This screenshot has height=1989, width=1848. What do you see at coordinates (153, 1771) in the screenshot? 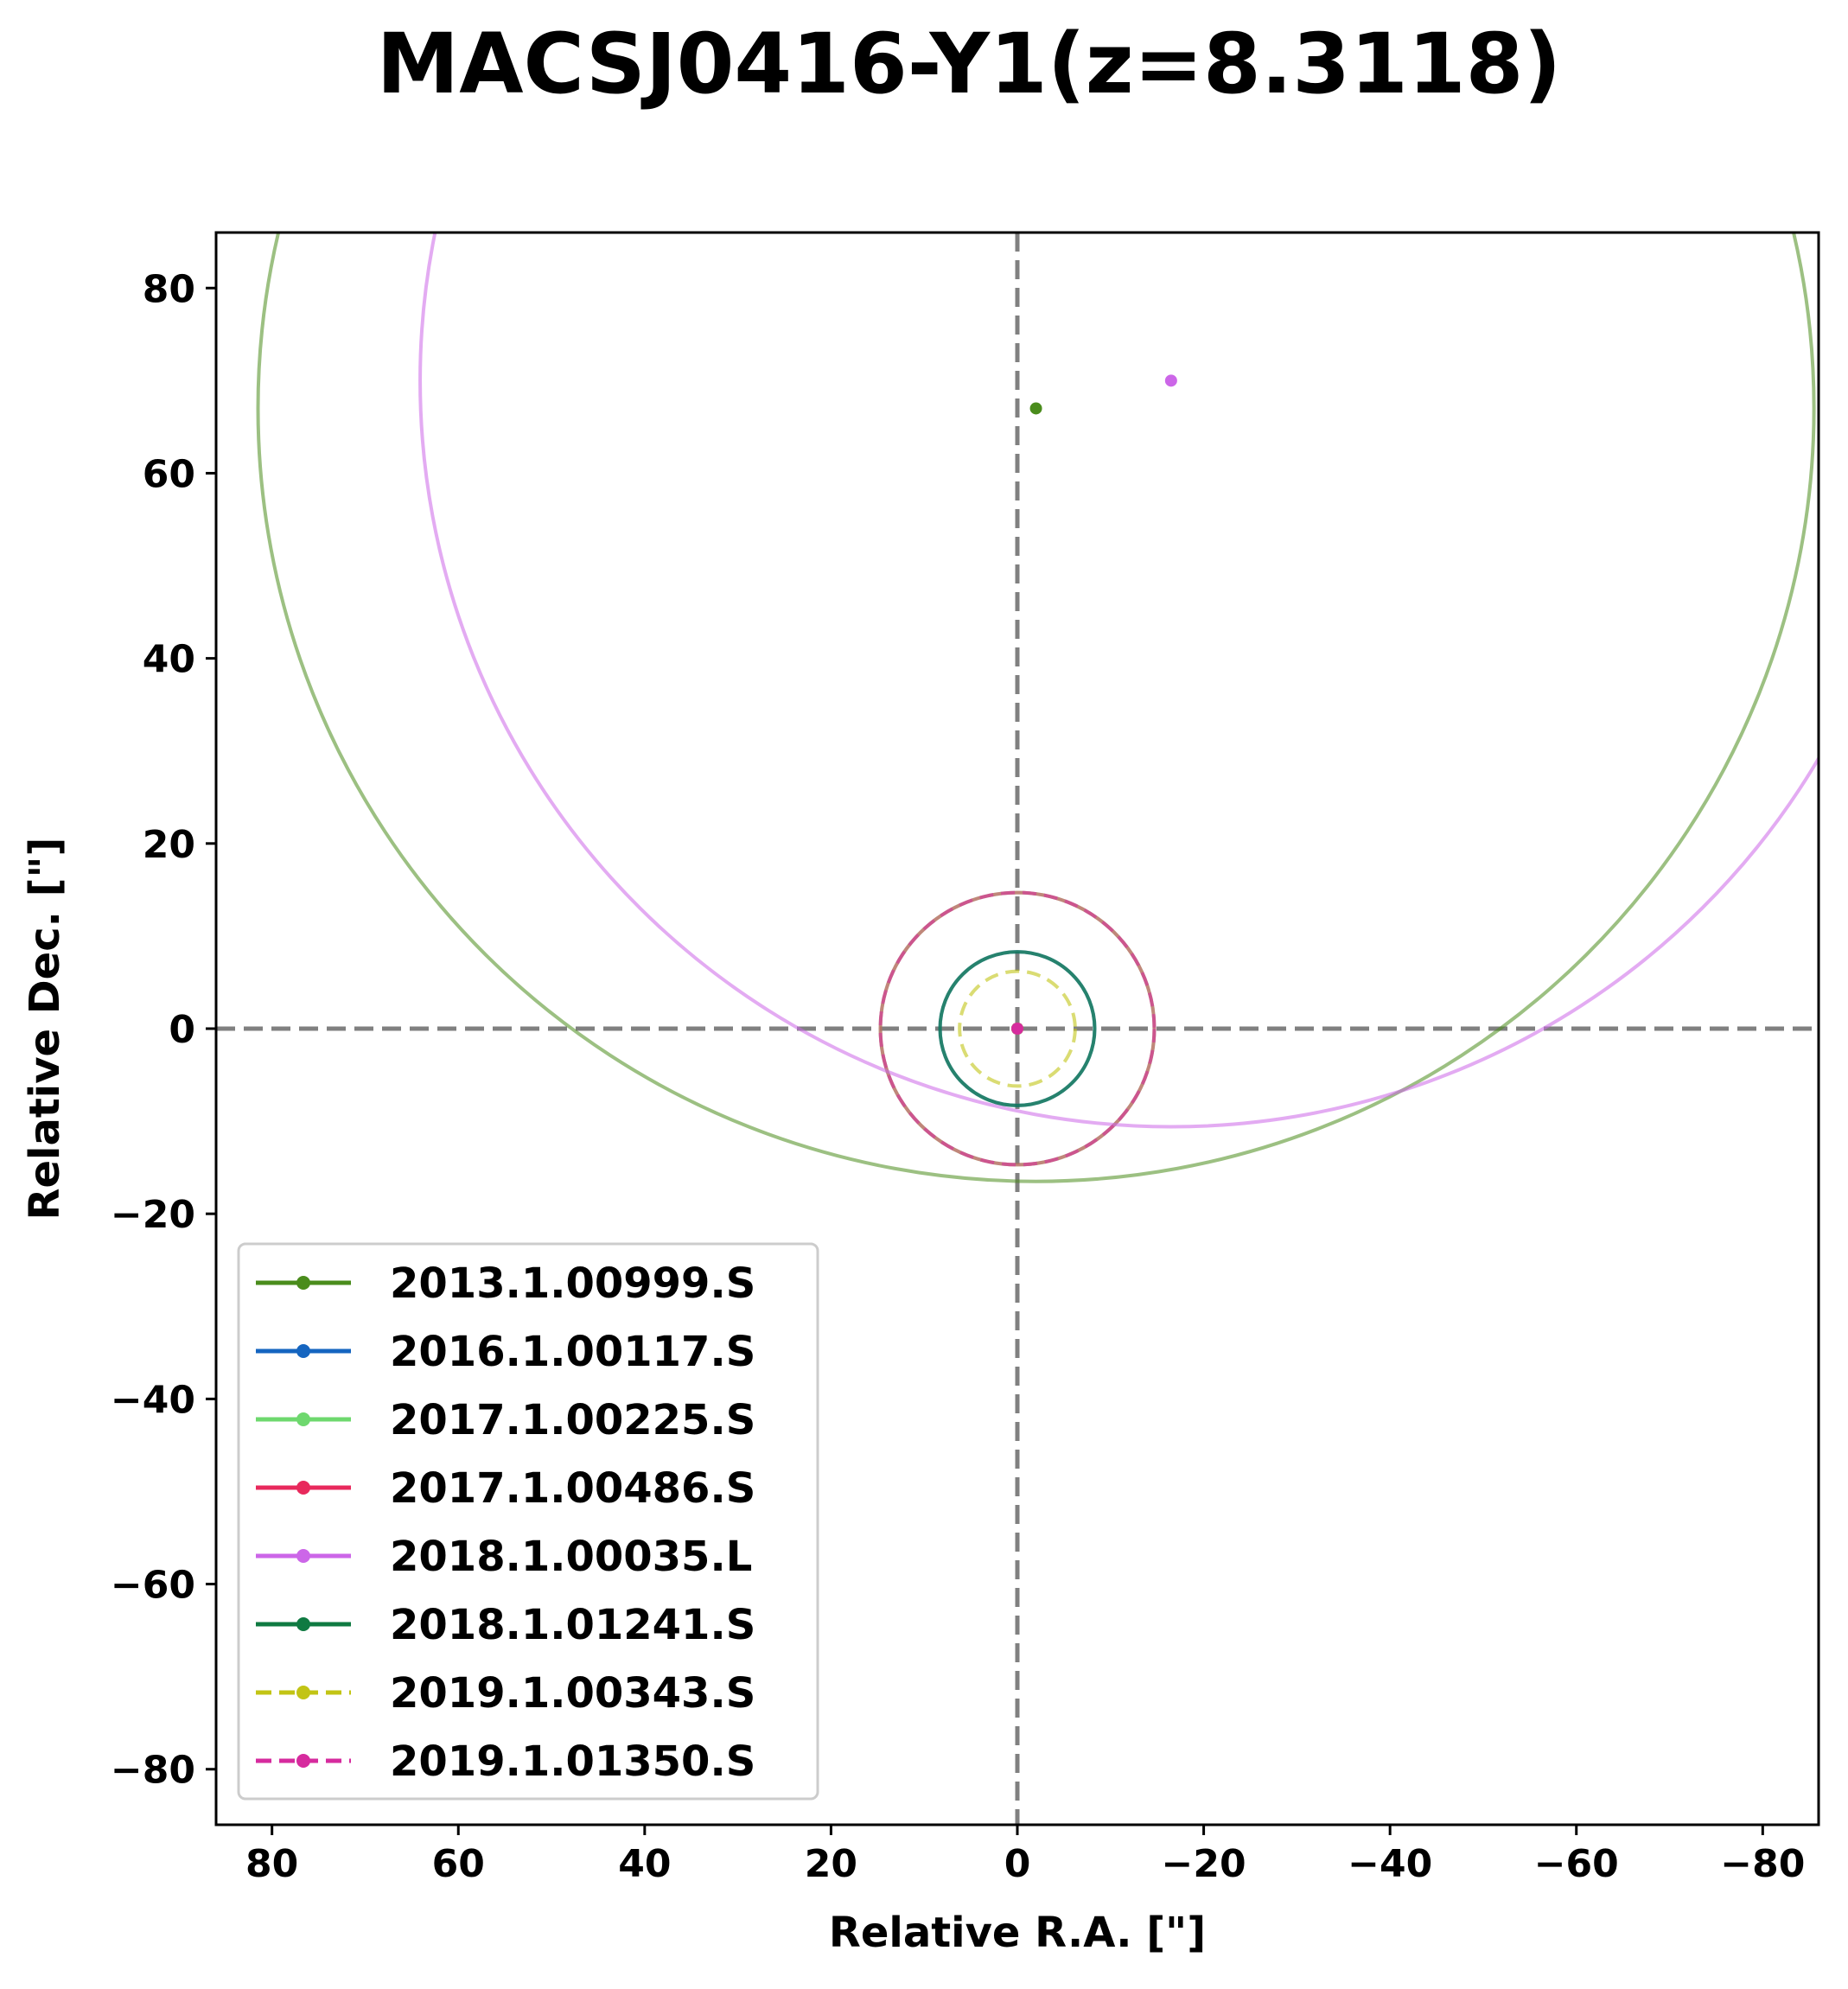
I see `y-tick-label: −80` at bounding box center [153, 1771].